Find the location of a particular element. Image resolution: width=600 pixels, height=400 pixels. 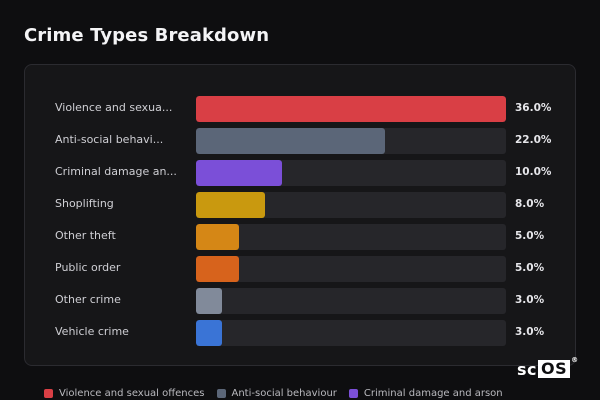

bar-value: 8.0% is located at coordinates (530, 204).